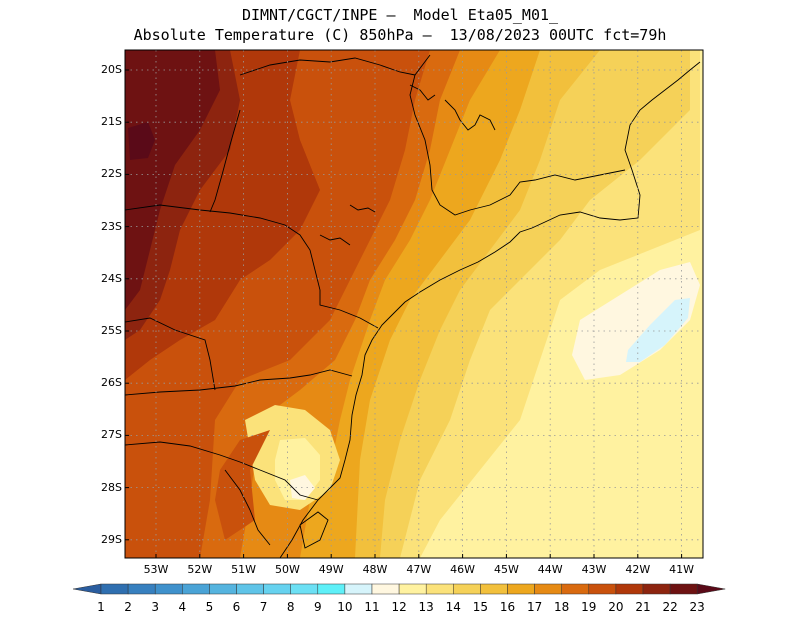 This screenshot has height=618, width=800. I want to click on colorbar-label: 2, so click(128, 607).